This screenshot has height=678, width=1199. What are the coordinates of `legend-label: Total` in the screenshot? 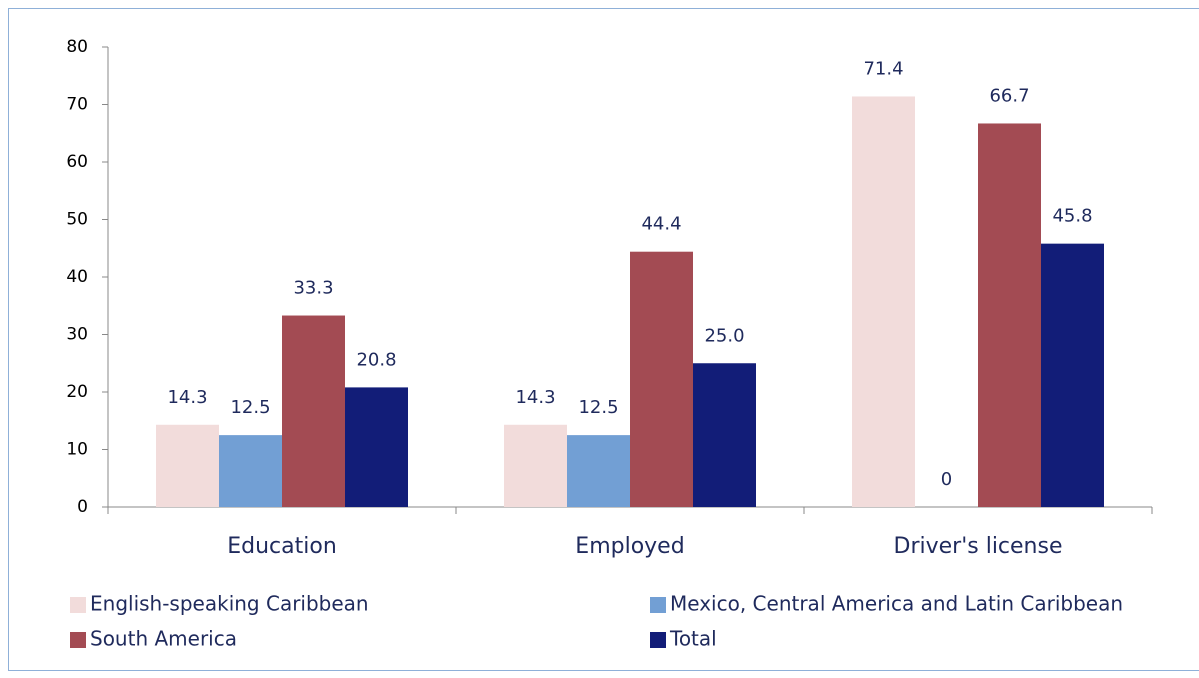 It's located at (693, 639).